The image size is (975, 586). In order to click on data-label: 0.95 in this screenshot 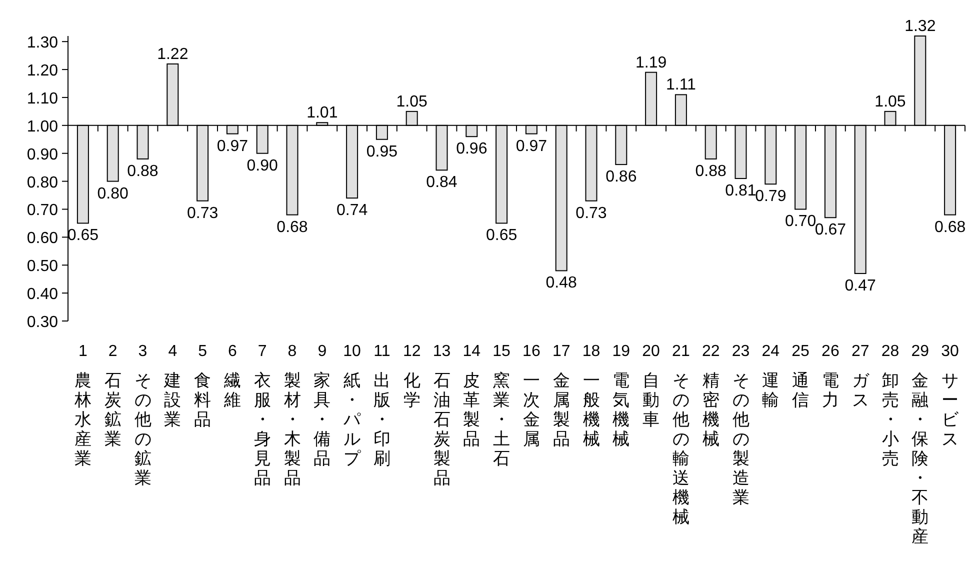, I will do `click(382, 151)`.